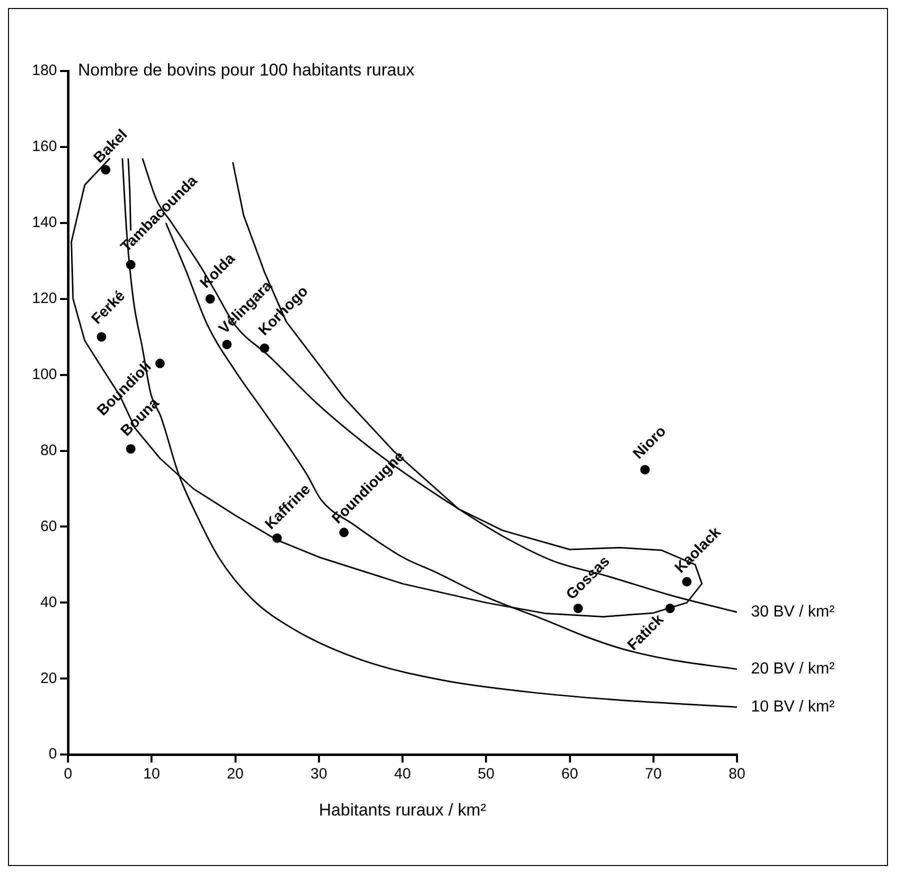  Describe the element at coordinates (49, 678) in the screenshot. I see `y-tick-label: 20` at that location.